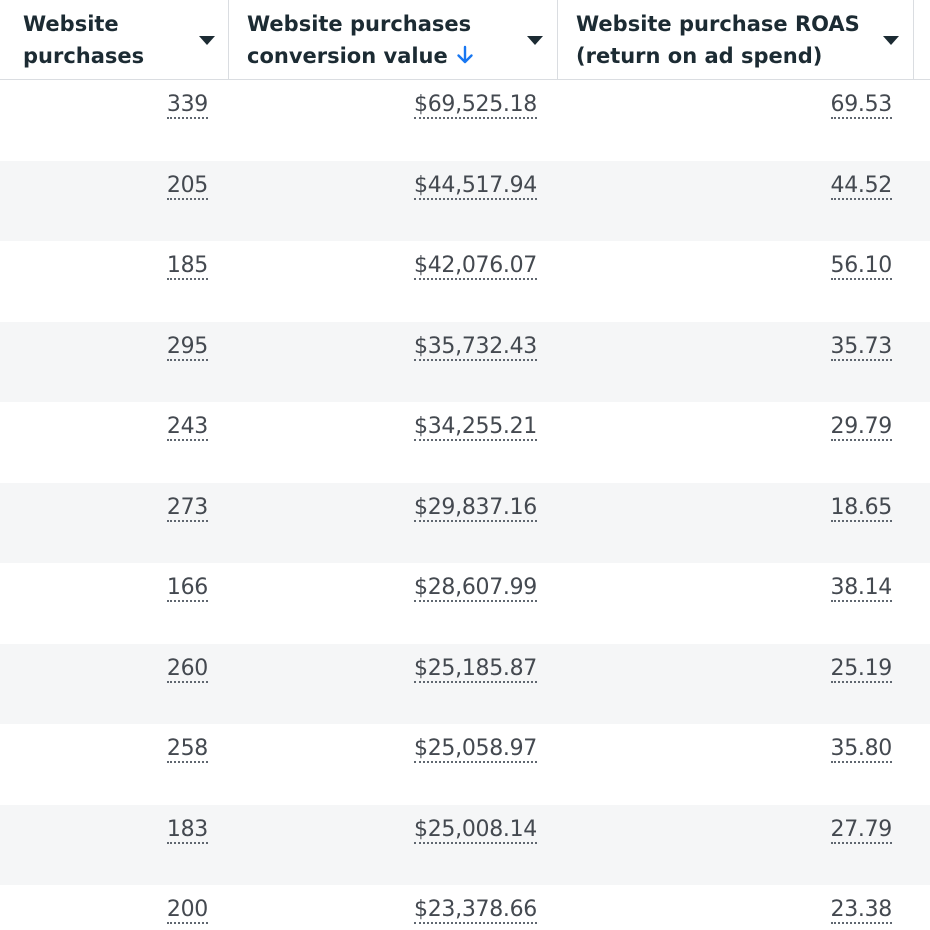 The width and height of the screenshot is (930, 930). I want to click on table-row: 183 $25,008.14 27.79, so click(465, 844).